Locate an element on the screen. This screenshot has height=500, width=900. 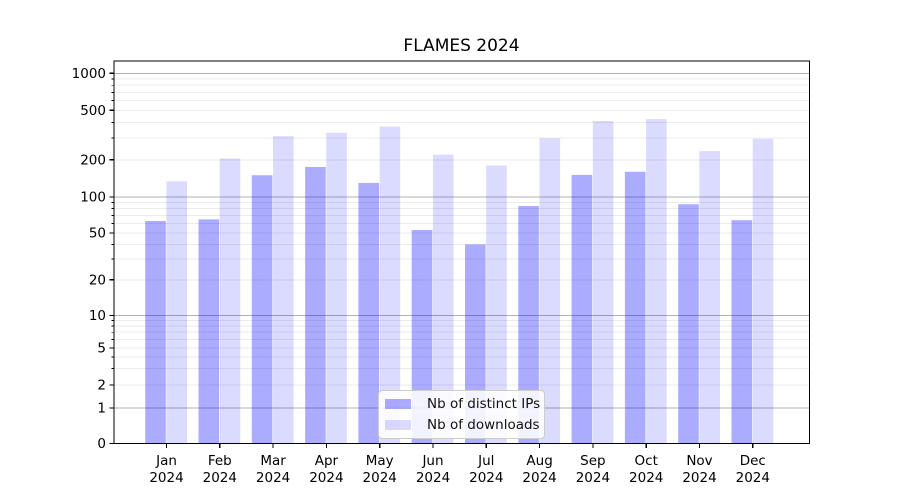
legend-item-distinct-ips: Nb of distinct IPs is located at coordinates (463, 404).